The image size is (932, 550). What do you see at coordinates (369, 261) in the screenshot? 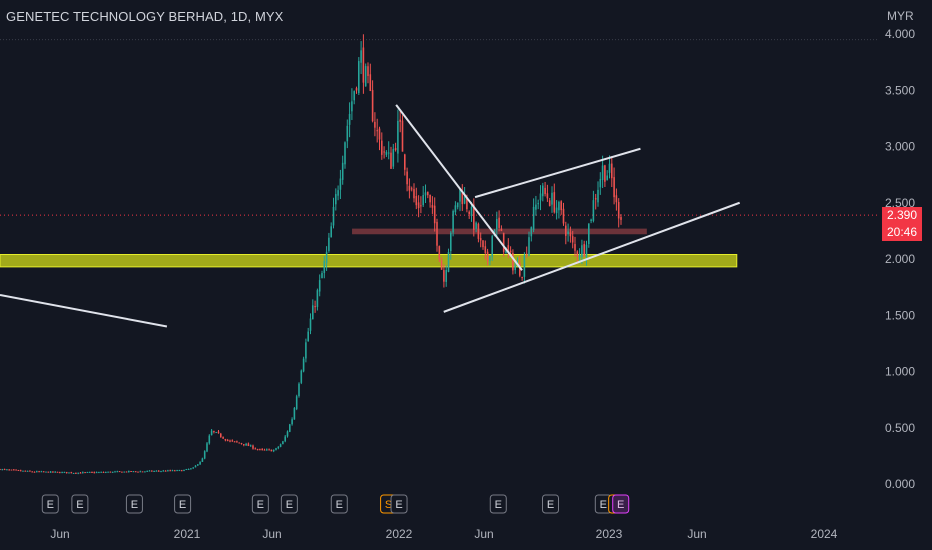
I see `support-zone` at bounding box center [369, 261].